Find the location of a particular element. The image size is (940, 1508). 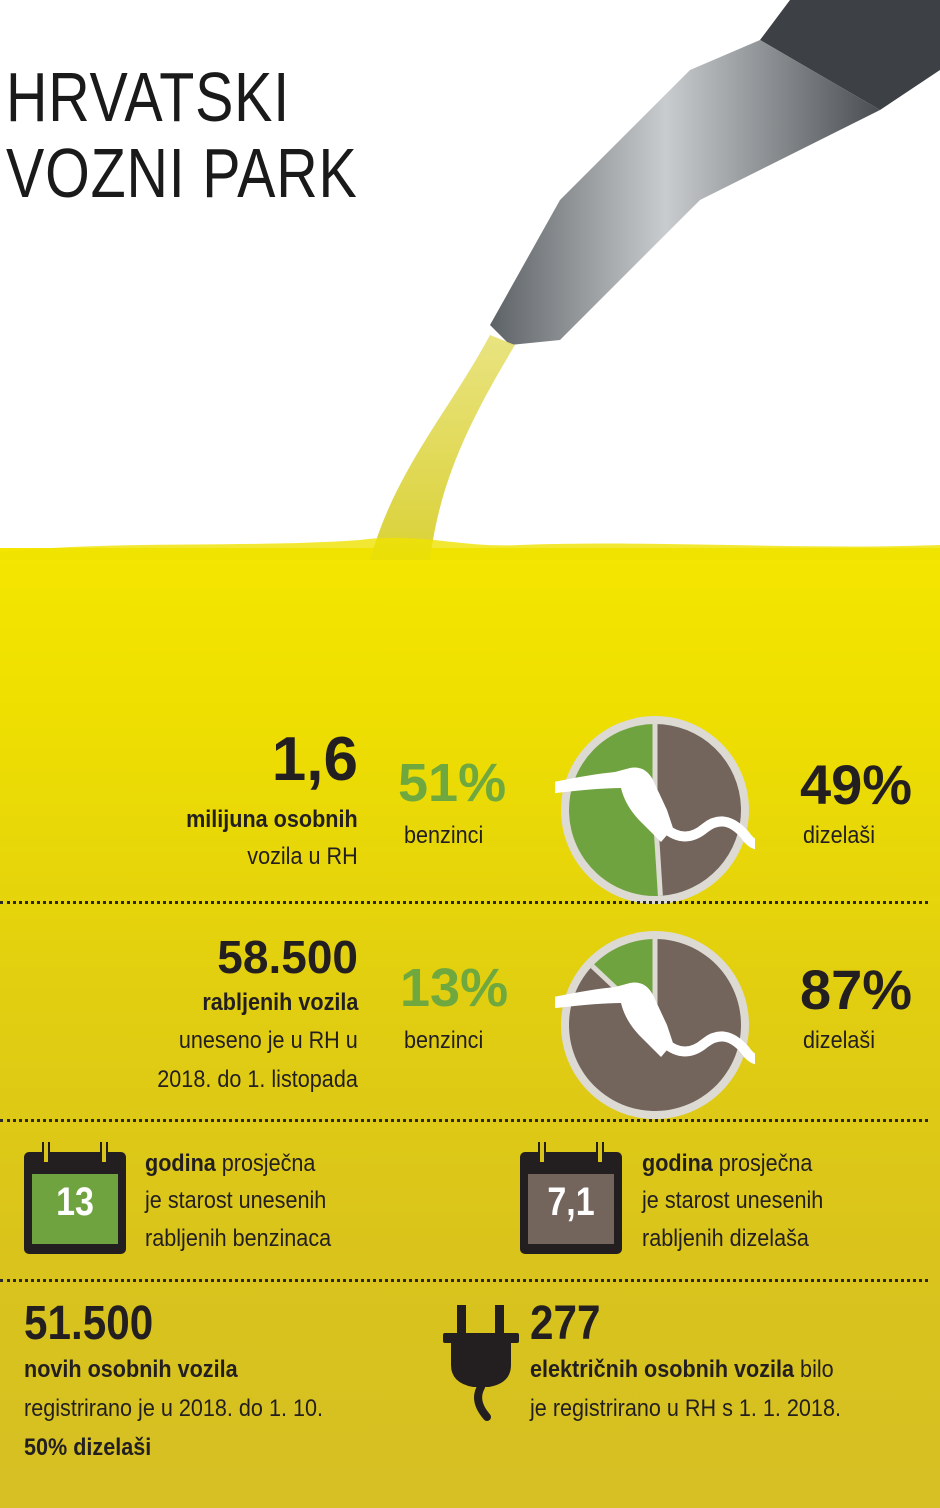

diesel-label-2: dizelaši is located at coordinates (839, 1040).